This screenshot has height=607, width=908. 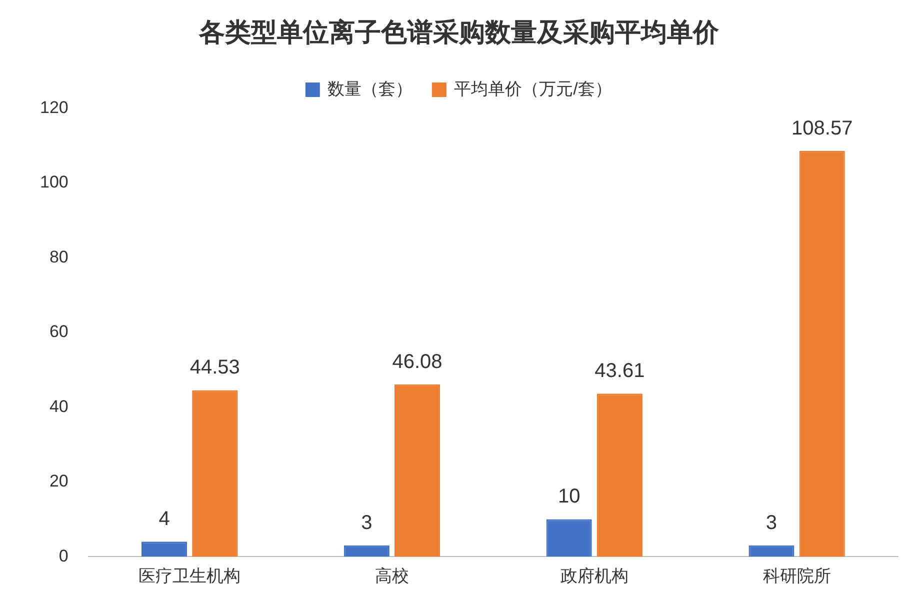 I want to click on x-tick-label: 高校, so click(x=391, y=576).